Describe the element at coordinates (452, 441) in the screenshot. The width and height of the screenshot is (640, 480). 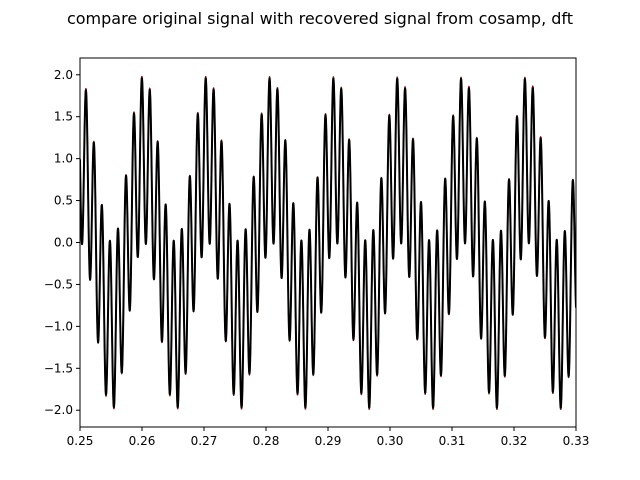
I see `x-tick-label: 0.31` at that location.